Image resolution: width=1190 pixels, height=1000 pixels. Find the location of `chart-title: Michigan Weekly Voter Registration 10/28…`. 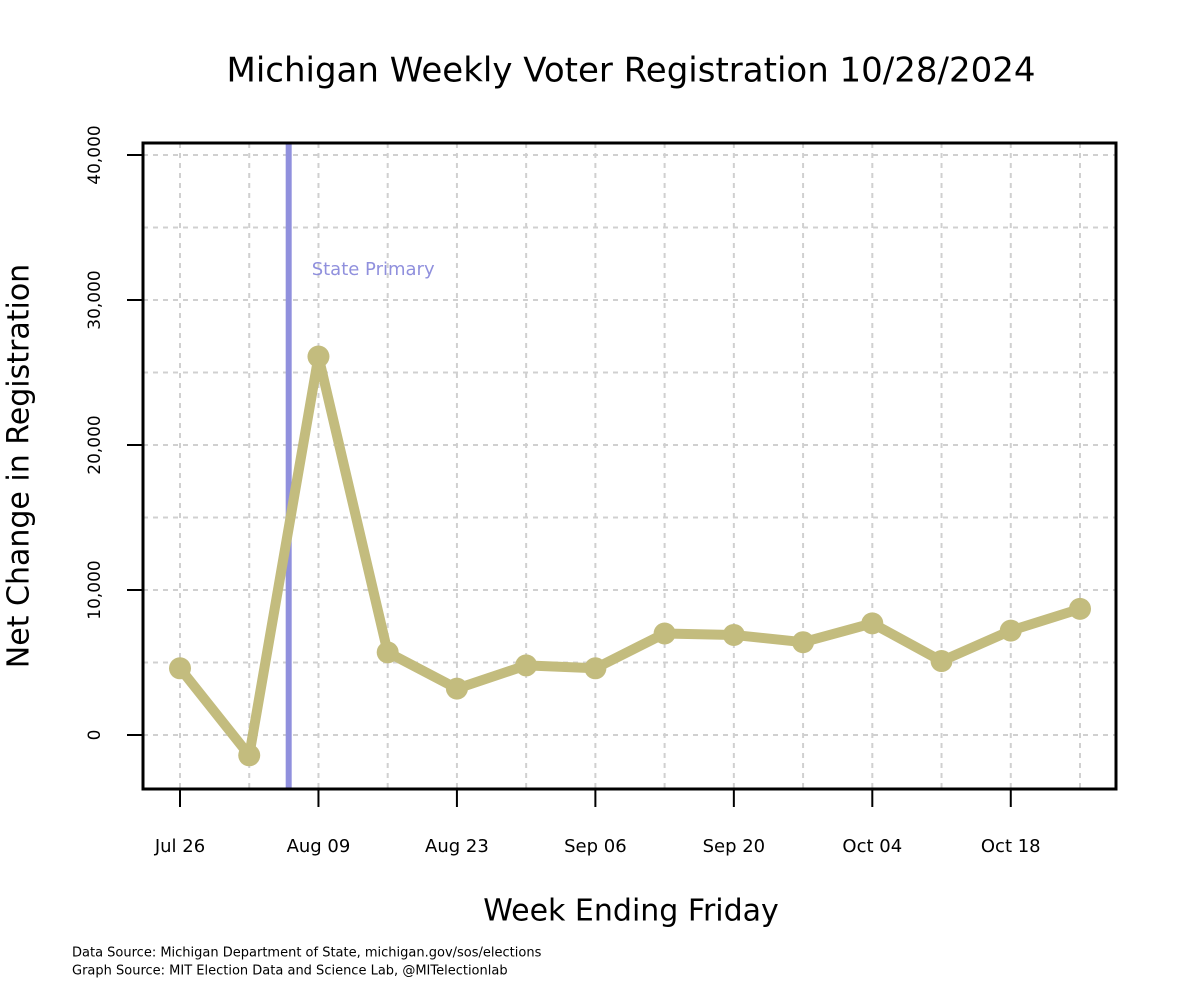

chart-title: Michigan Weekly Voter Registration 10/28… is located at coordinates (630, 71).